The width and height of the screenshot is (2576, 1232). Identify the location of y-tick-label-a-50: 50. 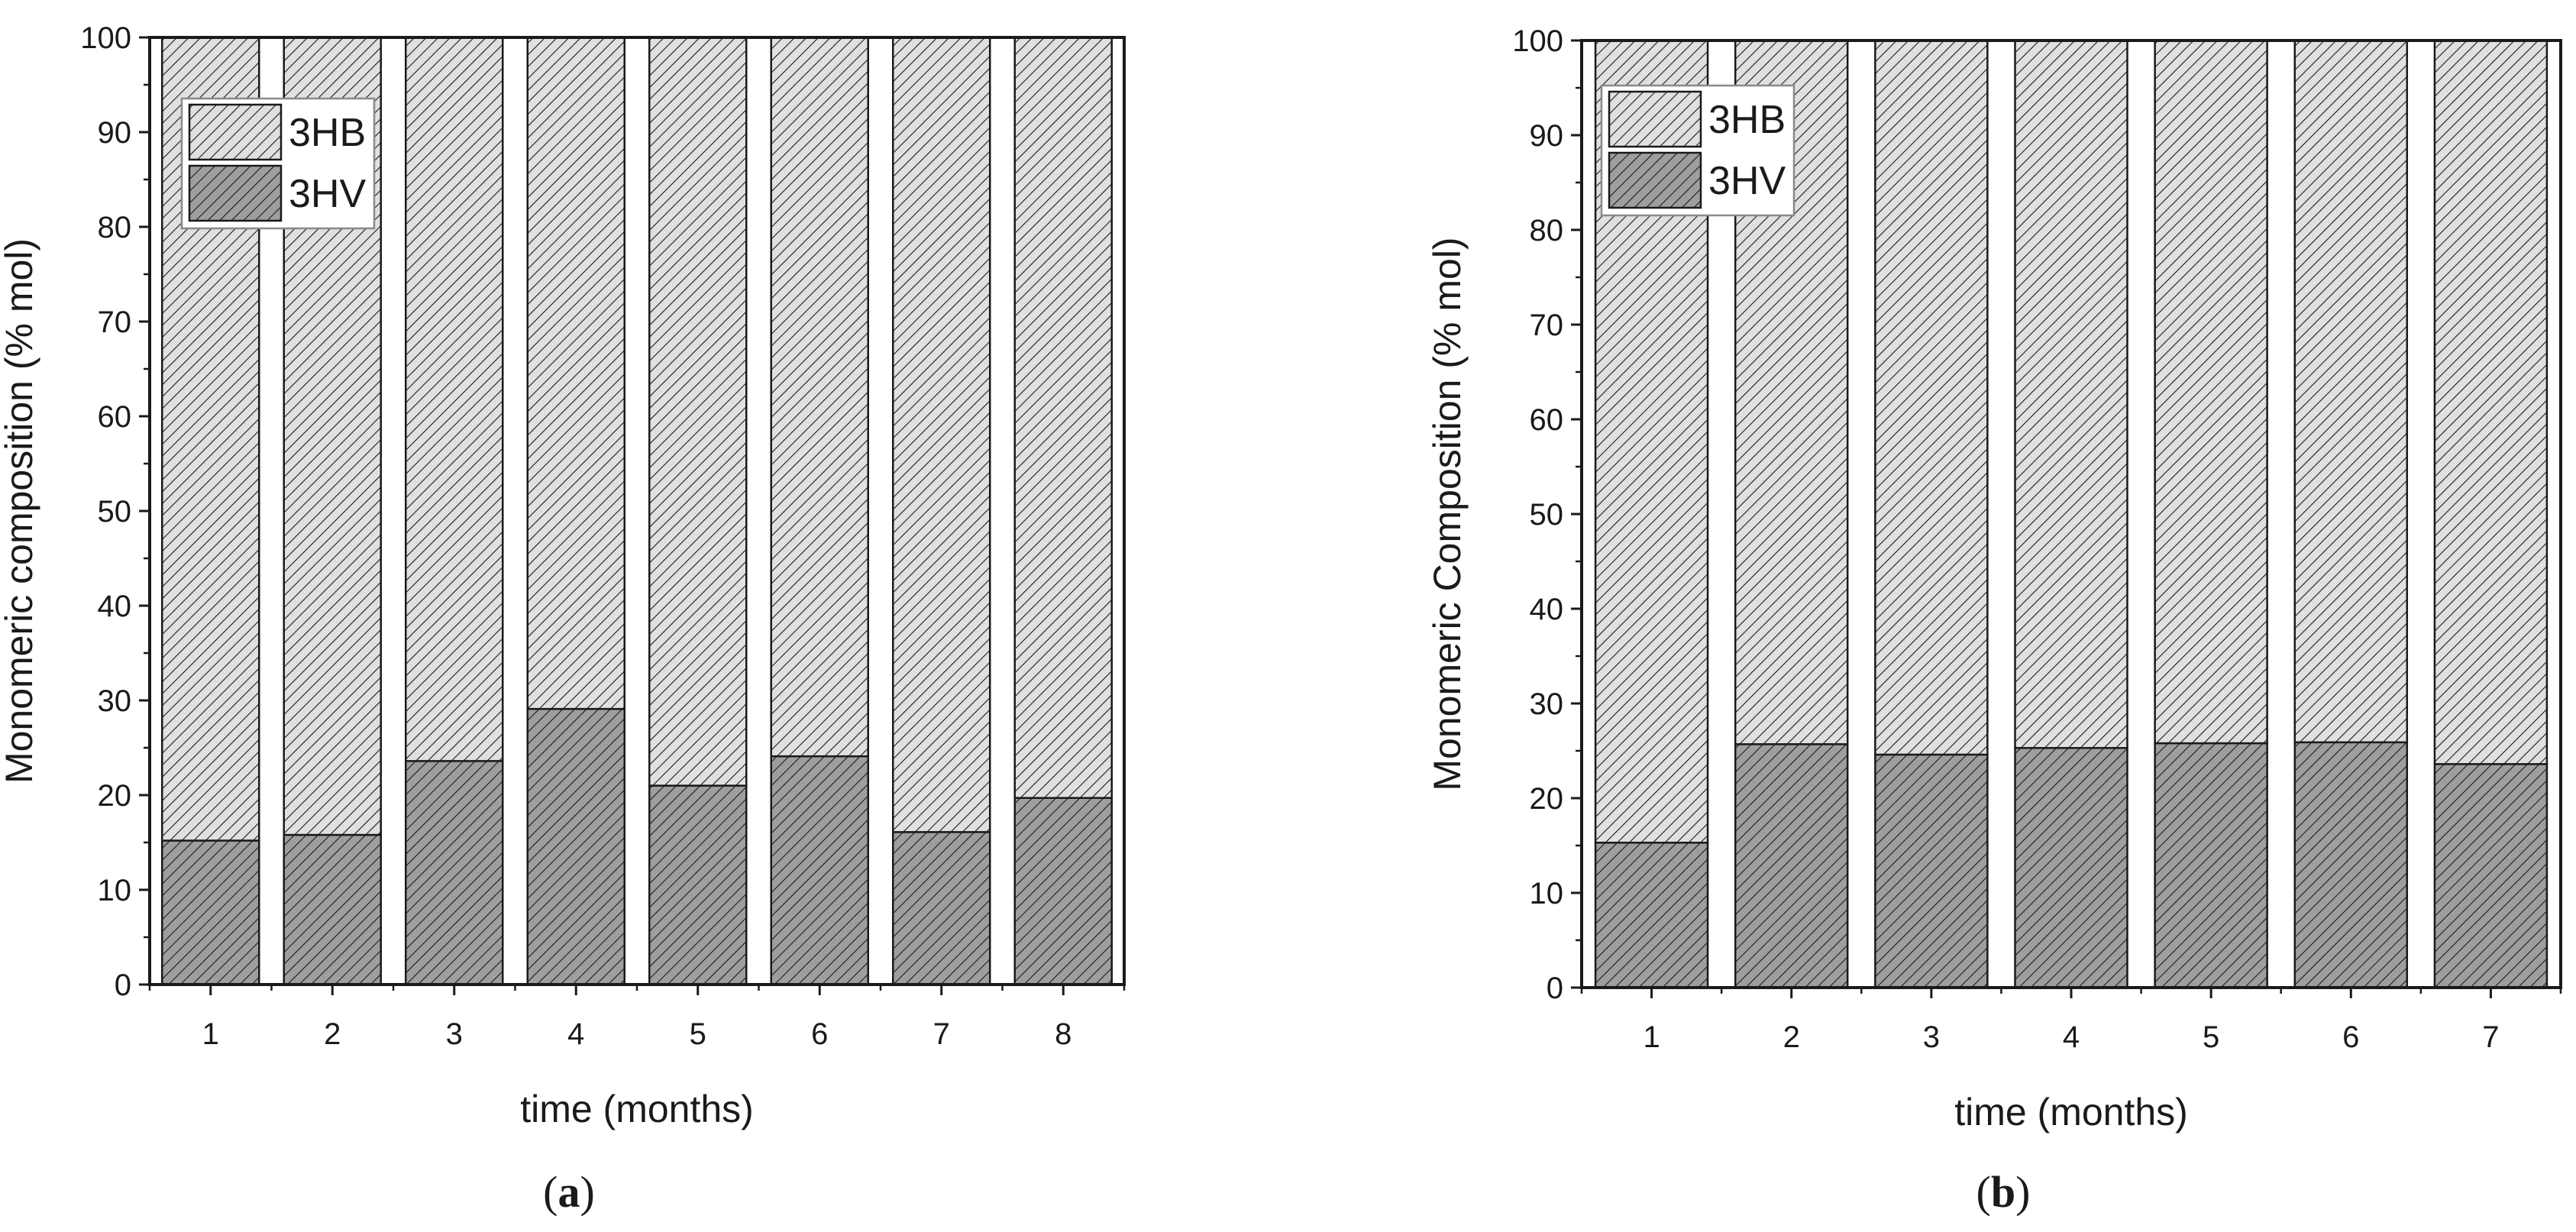
(115, 512).